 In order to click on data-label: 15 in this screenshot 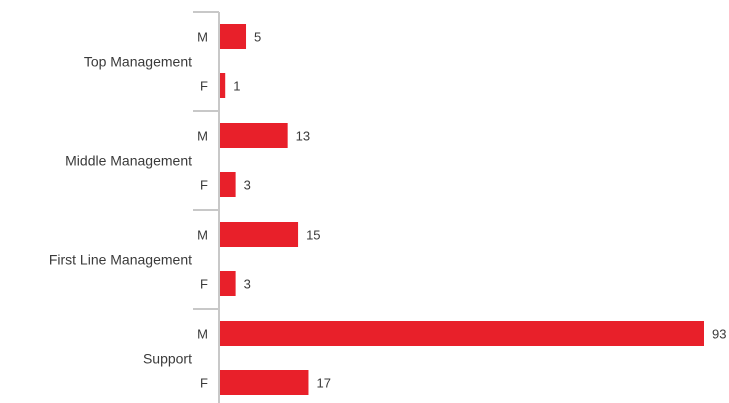, I will do `click(313, 235)`.